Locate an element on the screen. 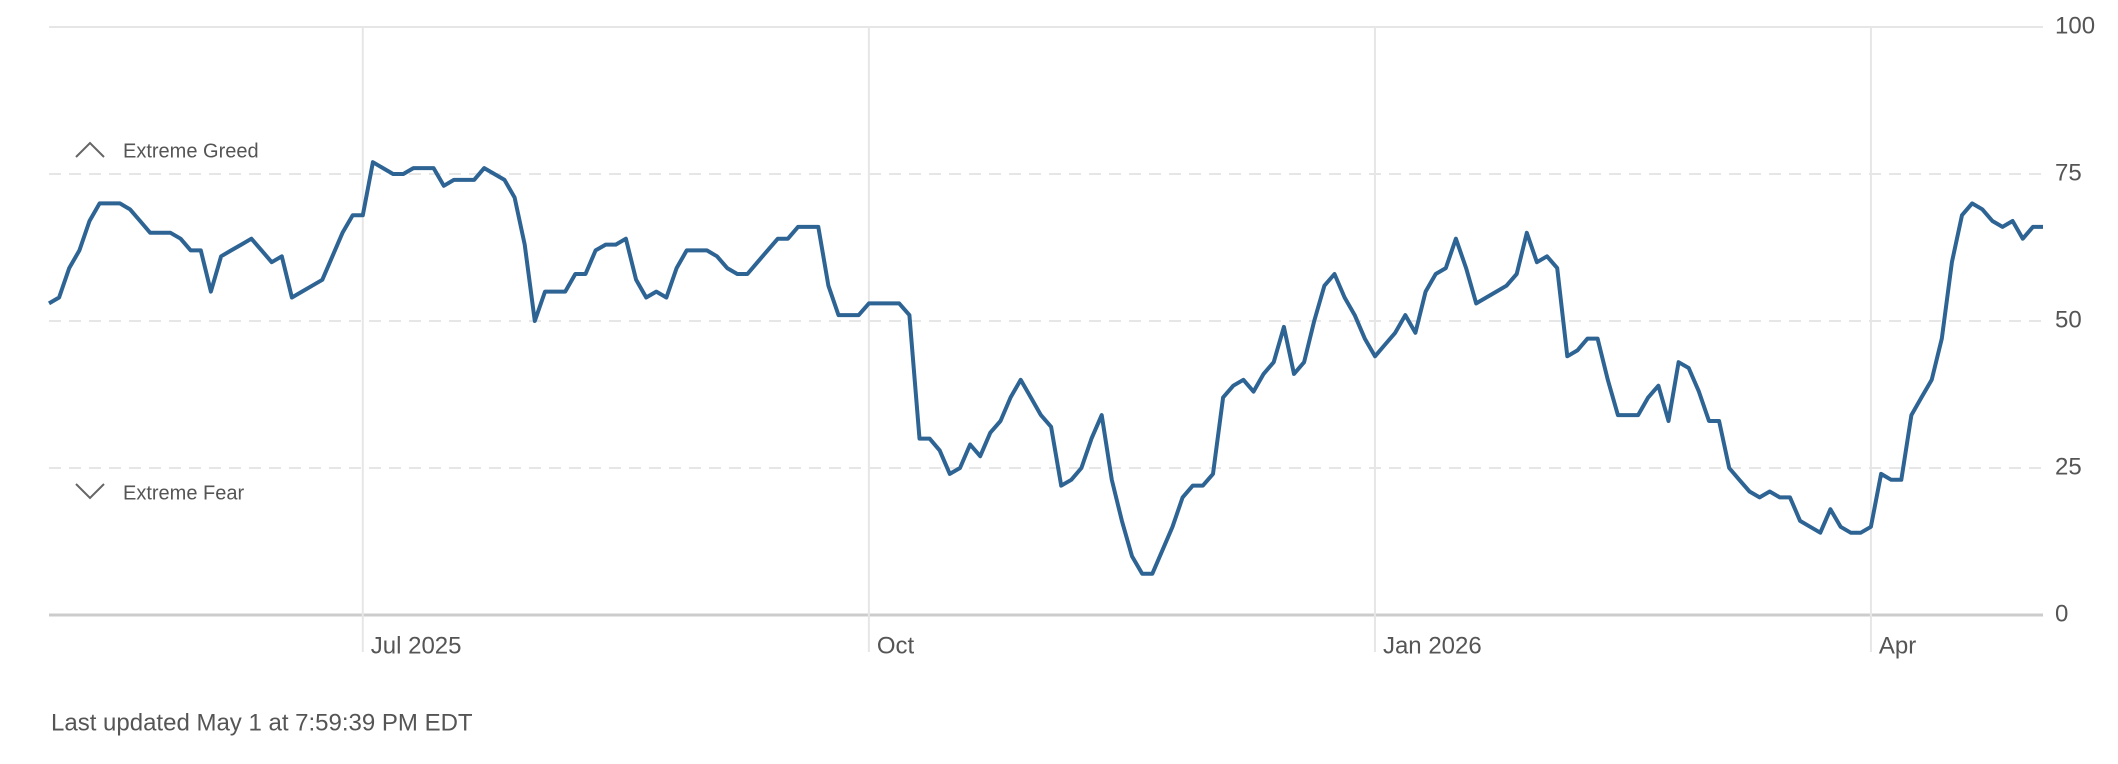 Image resolution: width=2118 pixels, height=764 pixels. x-tick-label: Apr is located at coordinates (1897, 645).